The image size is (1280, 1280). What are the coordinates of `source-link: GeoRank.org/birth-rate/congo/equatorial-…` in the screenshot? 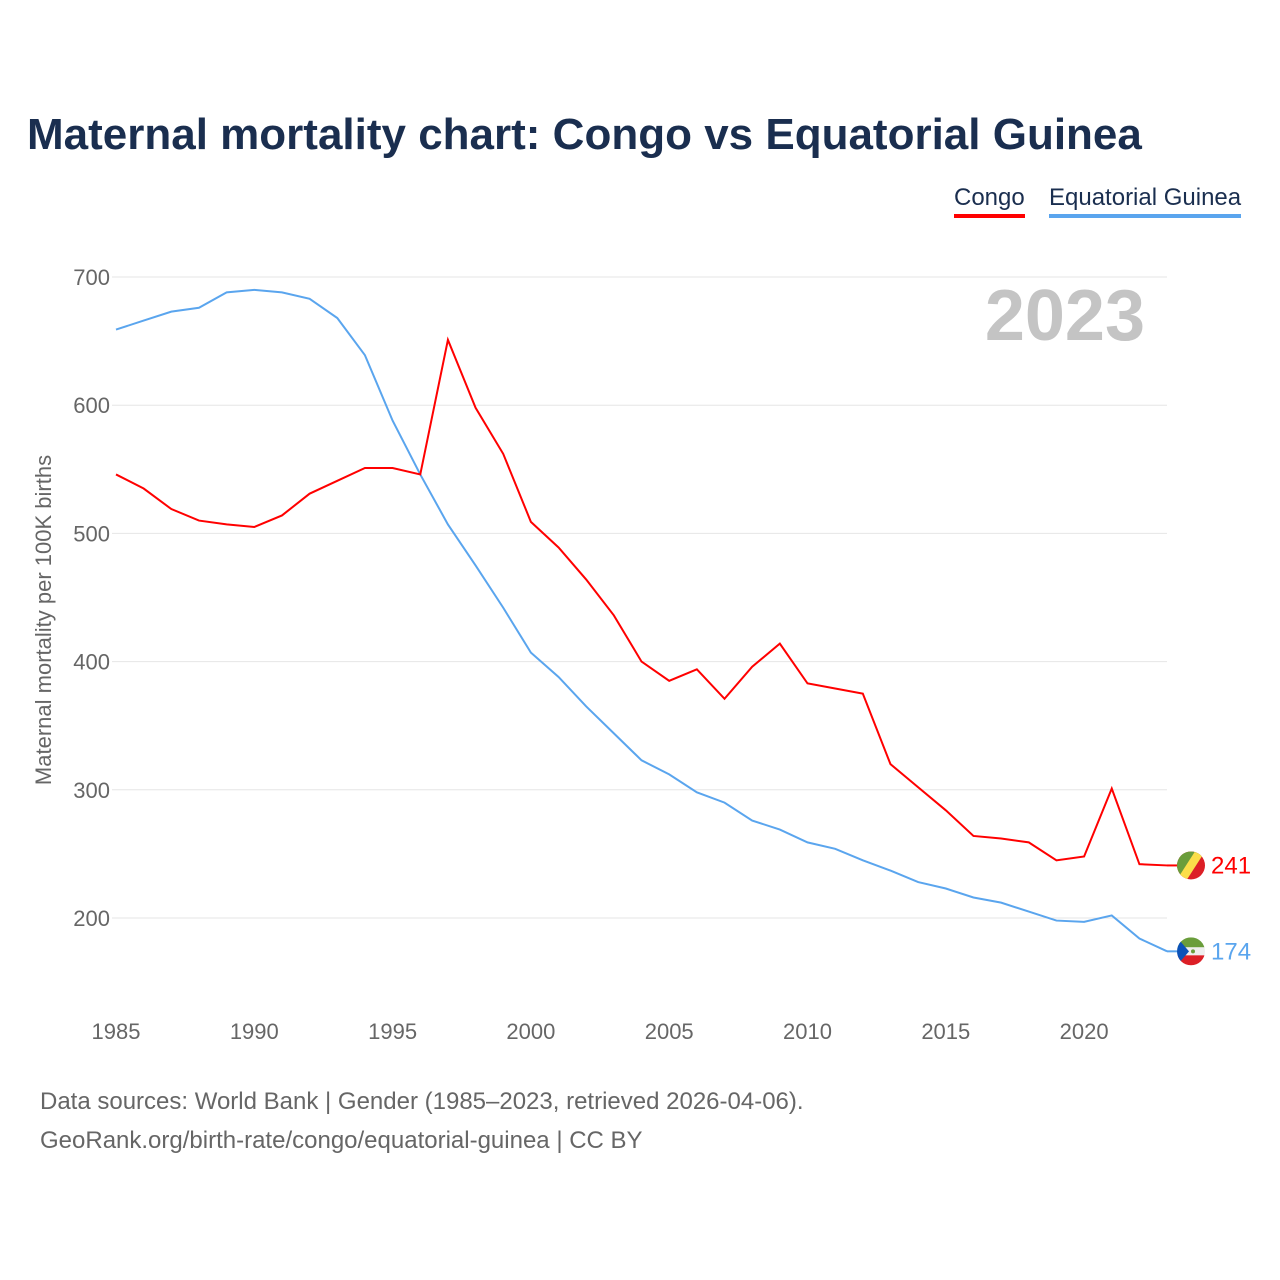 It's located at (341, 1140).